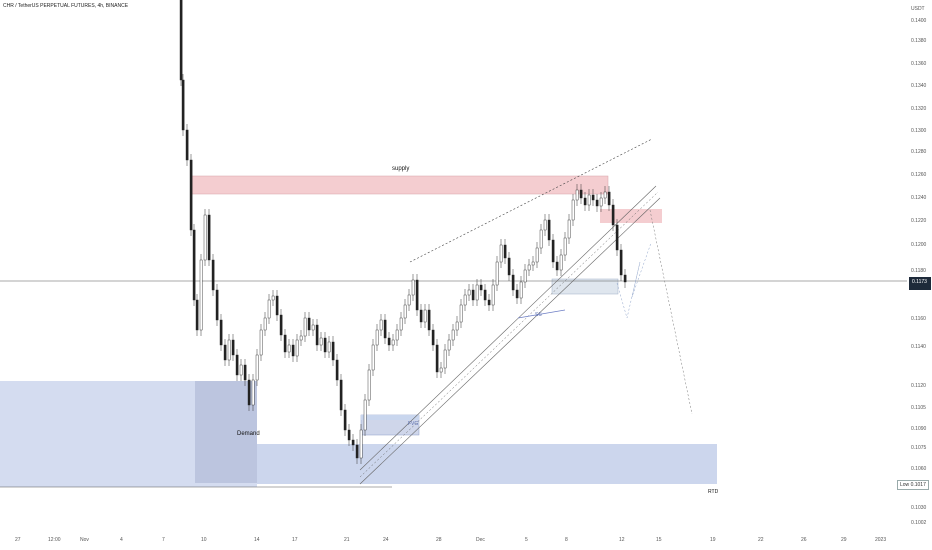 The width and height of the screenshot is (932, 550). Describe the element at coordinates (919, 448) in the screenshot. I see `price-tick: 0.1075` at that location.